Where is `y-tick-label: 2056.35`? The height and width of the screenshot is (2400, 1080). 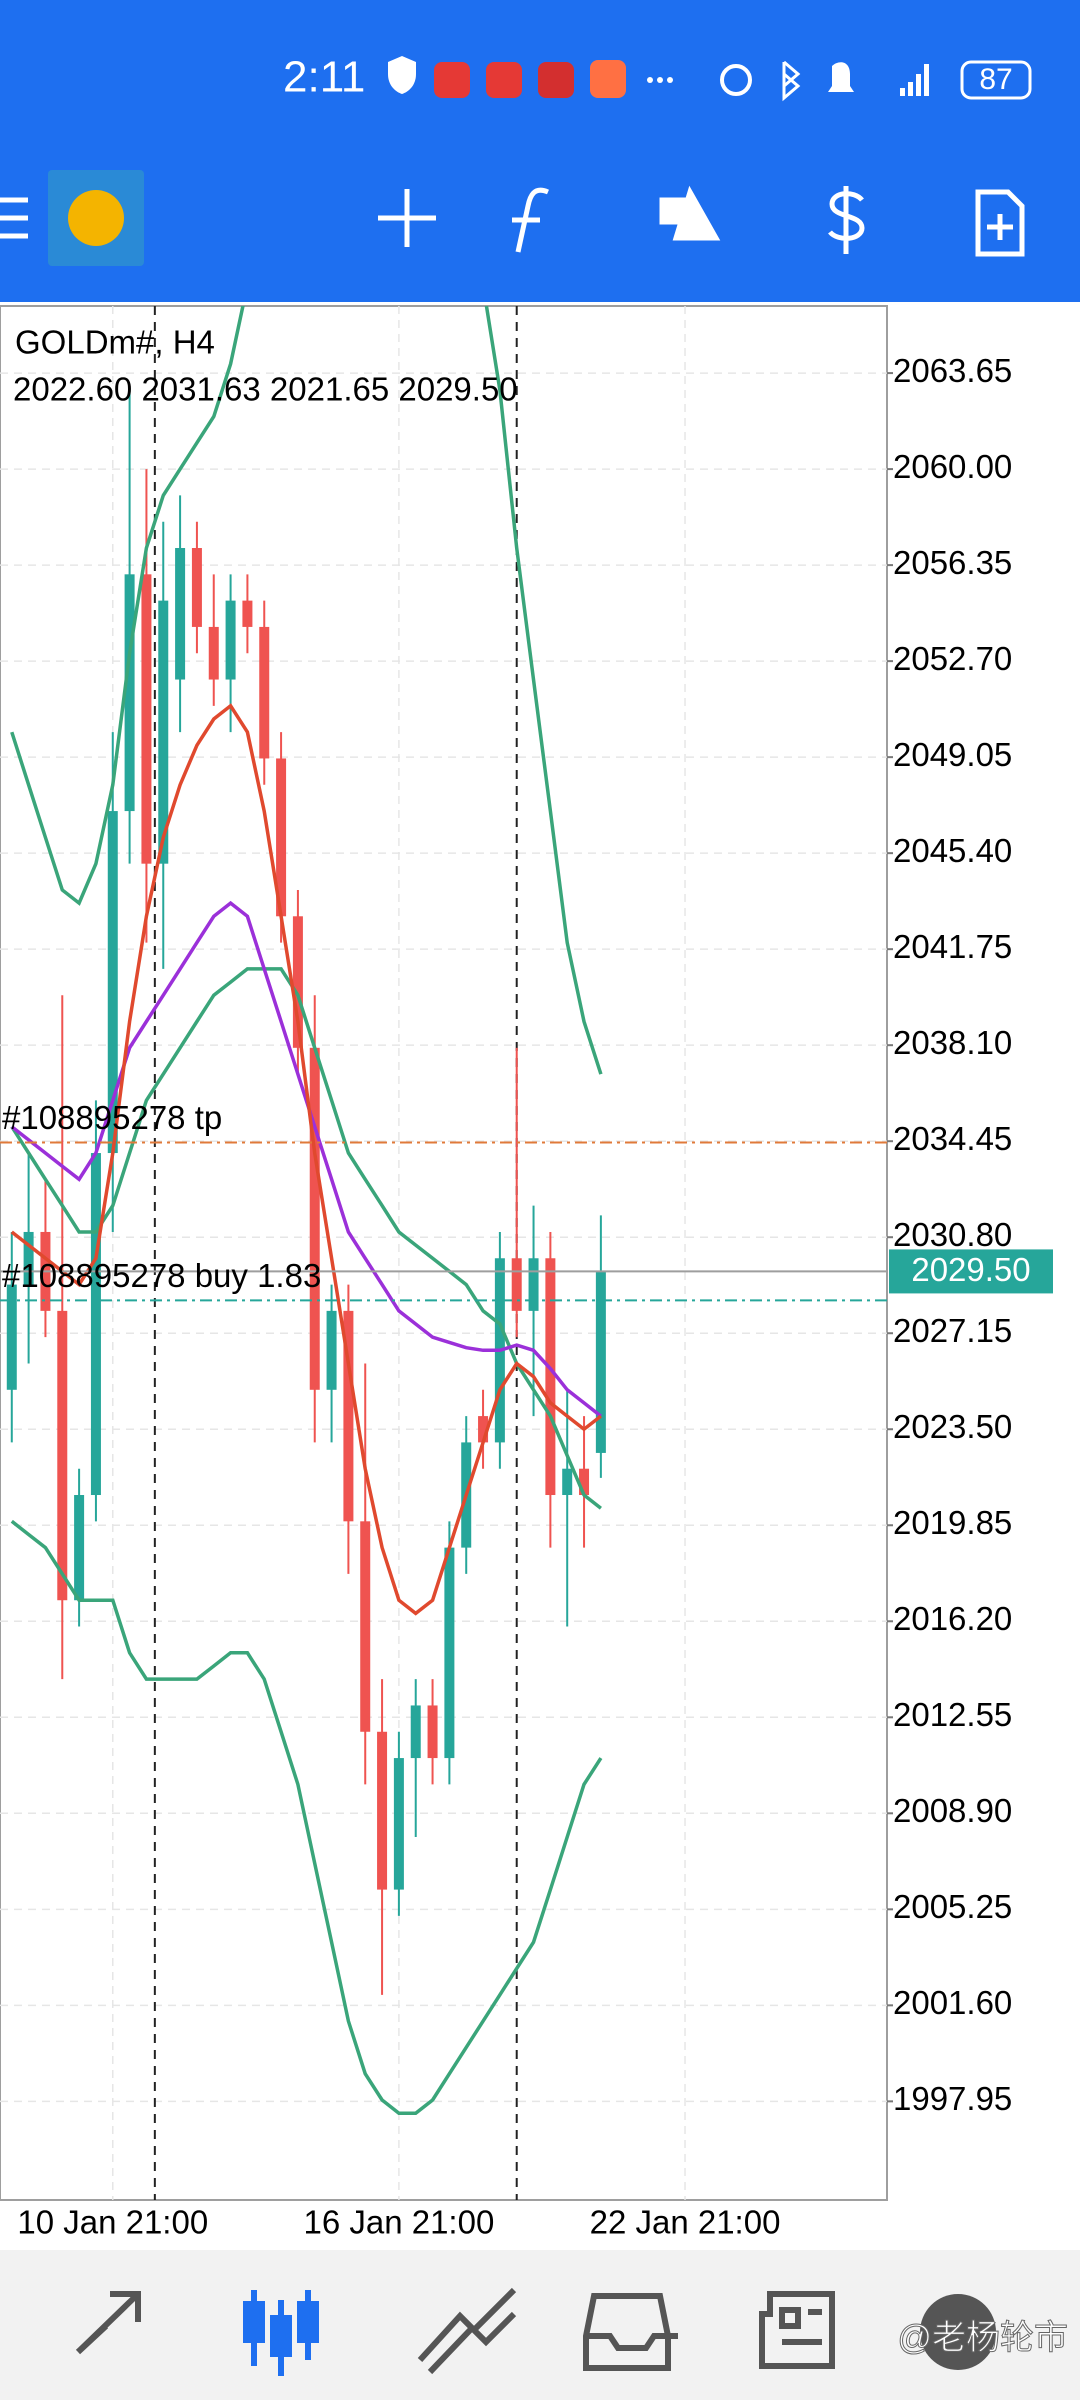
y-tick-label: 2056.35 is located at coordinates (952, 562).